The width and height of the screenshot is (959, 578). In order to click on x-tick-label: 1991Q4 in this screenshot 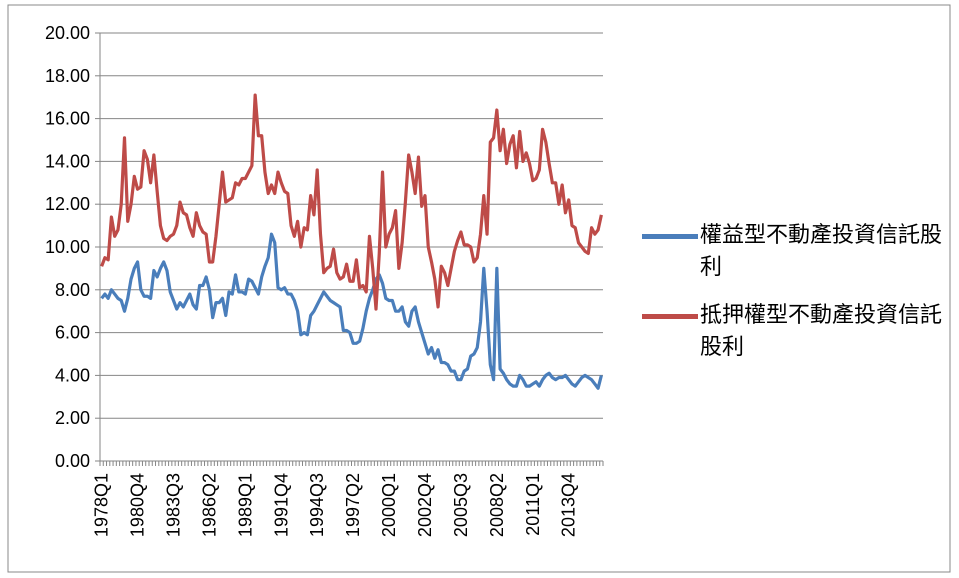, I will do `click(281, 505)`.